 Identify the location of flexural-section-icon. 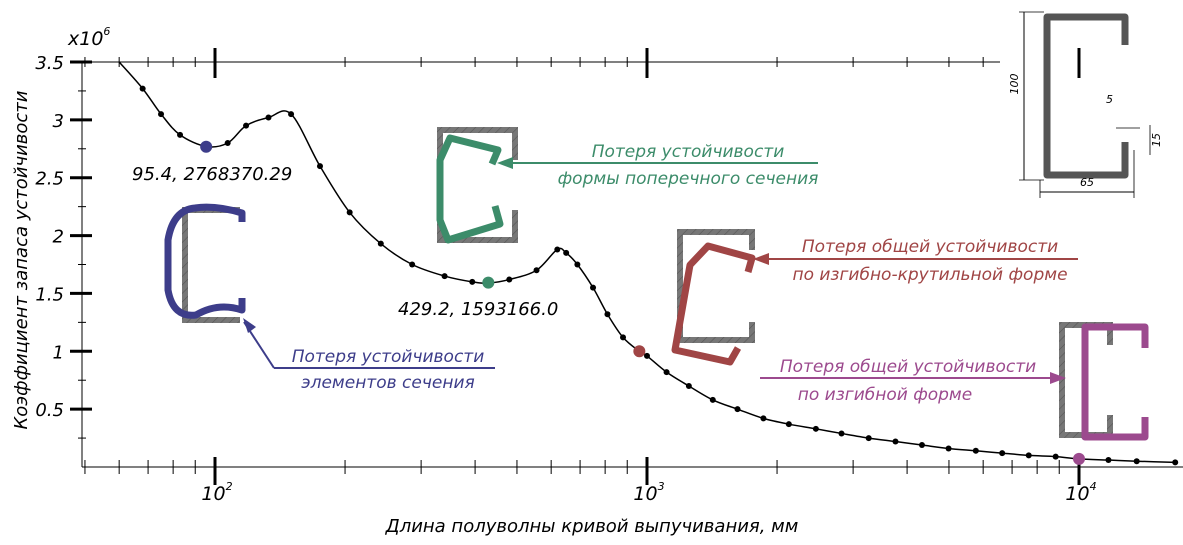
(1104, 381).